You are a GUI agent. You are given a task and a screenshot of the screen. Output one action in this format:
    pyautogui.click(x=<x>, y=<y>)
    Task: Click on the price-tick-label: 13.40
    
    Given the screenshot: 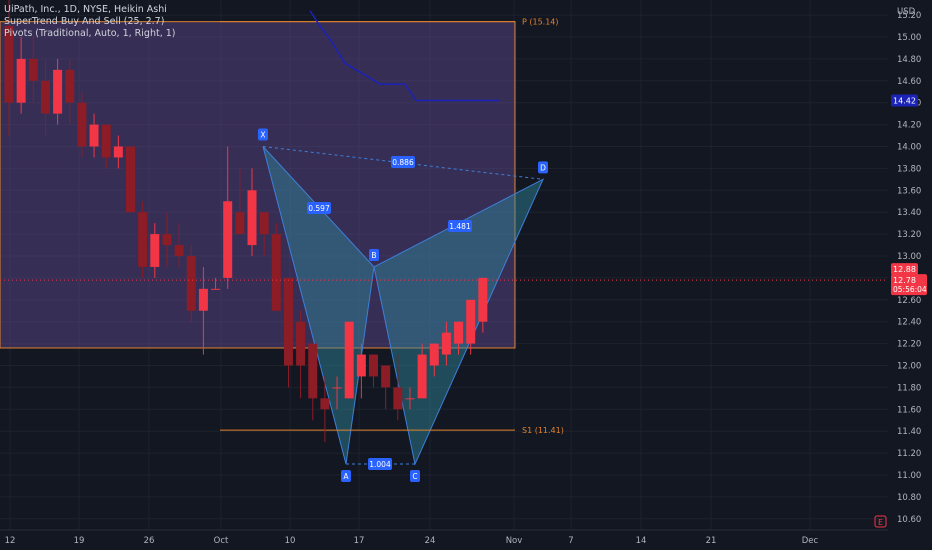 What is the action you would take?
    pyautogui.click(x=909, y=213)
    